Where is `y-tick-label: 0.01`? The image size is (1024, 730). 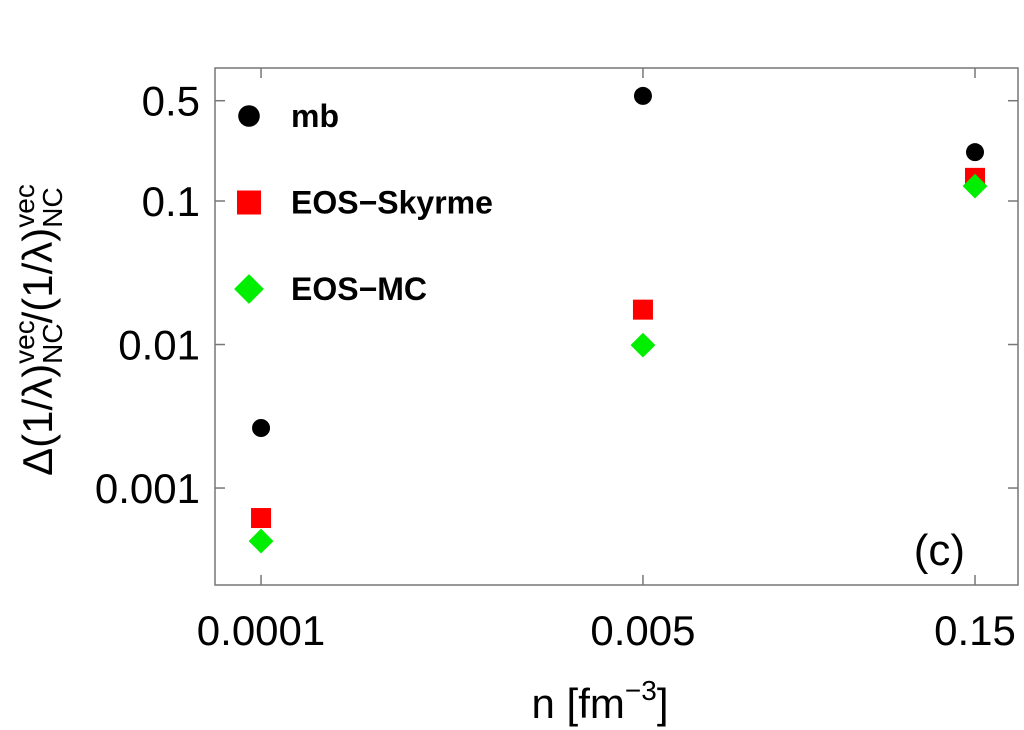 y-tick-label: 0.01 is located at coordinates (159, 345).